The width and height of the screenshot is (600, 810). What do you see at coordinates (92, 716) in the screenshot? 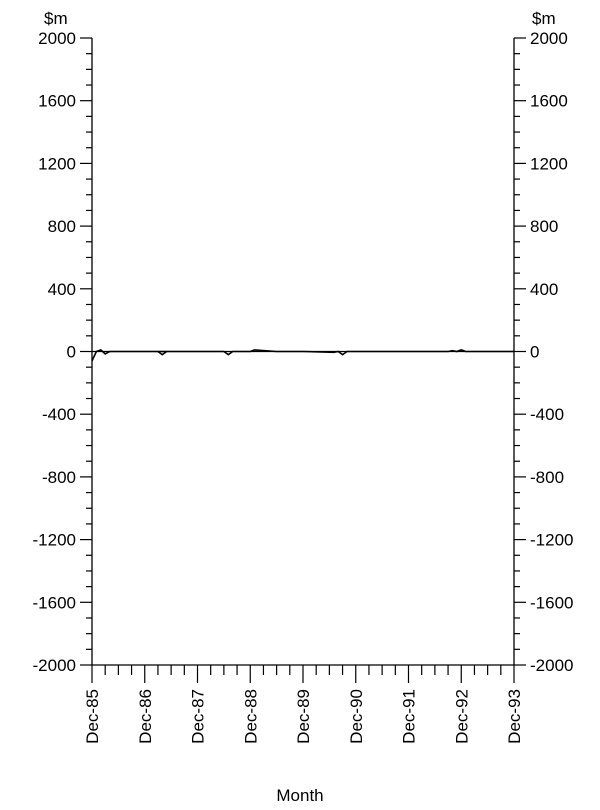
I see `x-tick-label: Dec-85` at bounding box center [92, 716].